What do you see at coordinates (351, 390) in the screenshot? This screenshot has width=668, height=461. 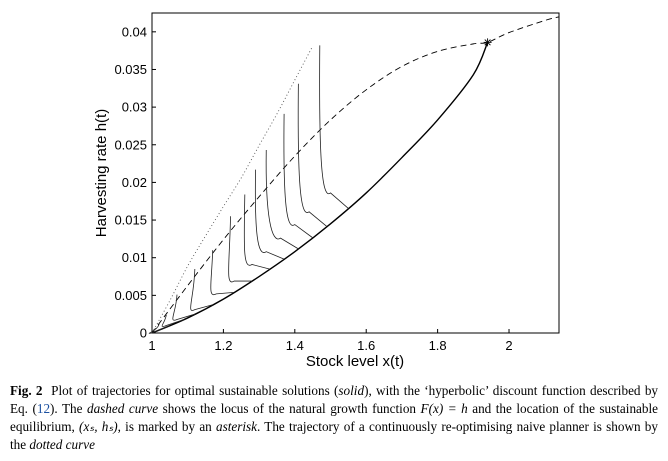 I see `caption-solid: solid` at bounding box center [351, 390].